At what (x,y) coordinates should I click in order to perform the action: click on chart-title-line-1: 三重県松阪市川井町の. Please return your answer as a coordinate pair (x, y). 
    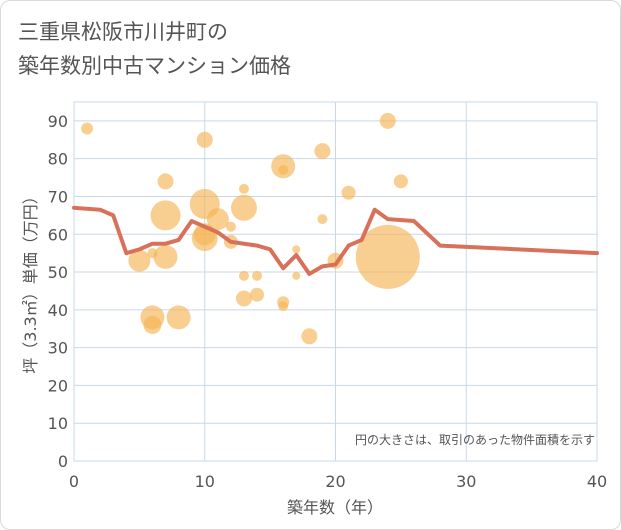
    Looking at the image, I should click on (123, 32).